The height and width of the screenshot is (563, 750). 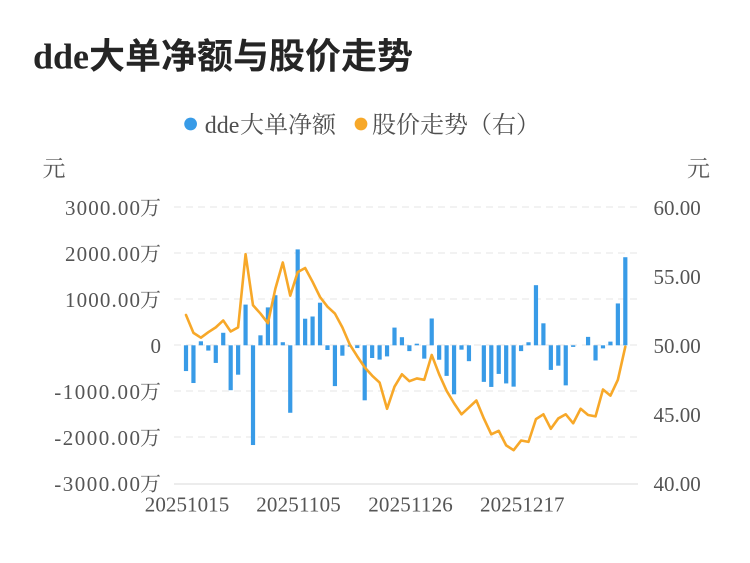 What do you see at coordinates (97, 438) in the screenshot?
I see `svg-text: -2000.00` at bounding box center [97, 438].